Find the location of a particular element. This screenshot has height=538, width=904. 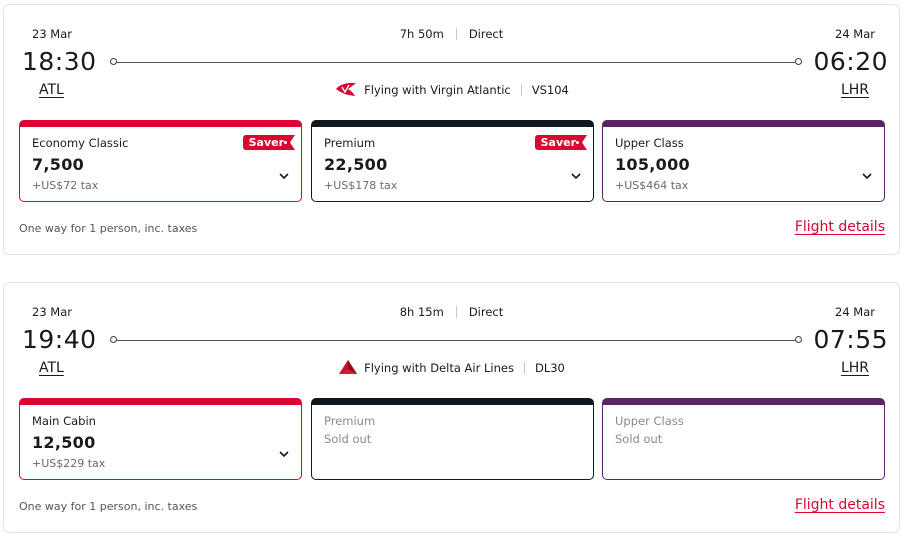

flight-summary: 8h 15m Direct is located at coordinates (451, 312).